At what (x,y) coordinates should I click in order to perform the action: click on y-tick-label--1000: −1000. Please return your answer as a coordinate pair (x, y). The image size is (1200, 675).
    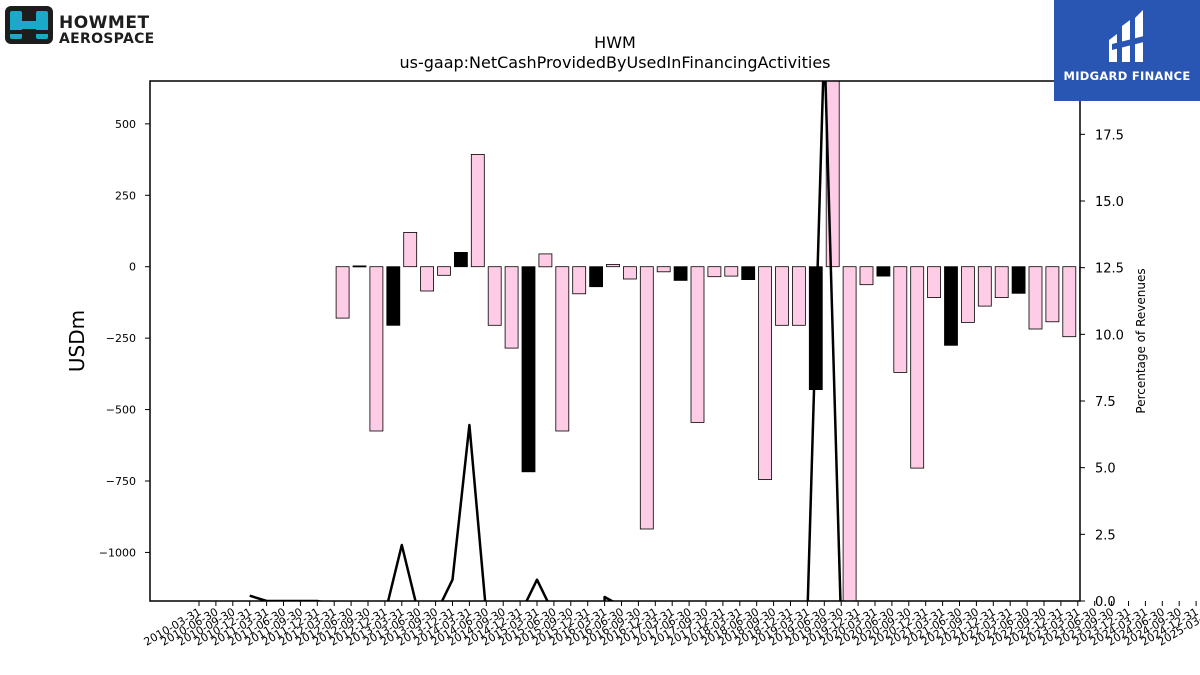
    Looking at the image, I should click on (117, 552).